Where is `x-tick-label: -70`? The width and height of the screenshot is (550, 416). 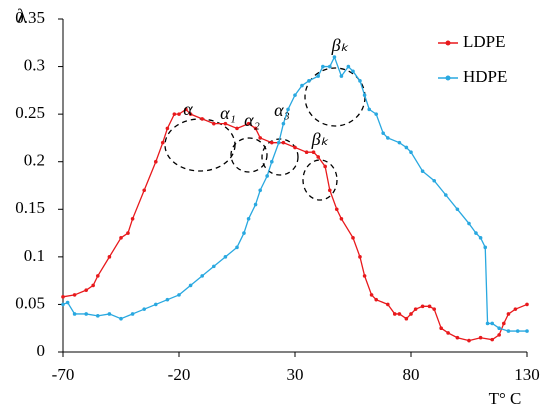
x-tick-label: -70 is located at coordinates (63, 374).